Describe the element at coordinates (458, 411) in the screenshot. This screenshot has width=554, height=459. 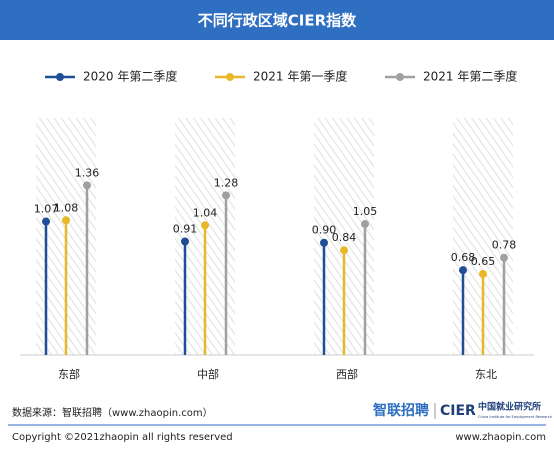
I see `logo-cier: CIER` at that location.